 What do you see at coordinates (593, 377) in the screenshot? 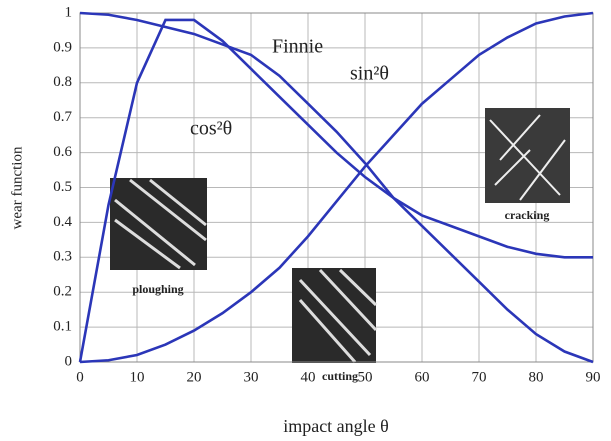
I see `x-tick-label: 90` at bounding box center [593, 377].